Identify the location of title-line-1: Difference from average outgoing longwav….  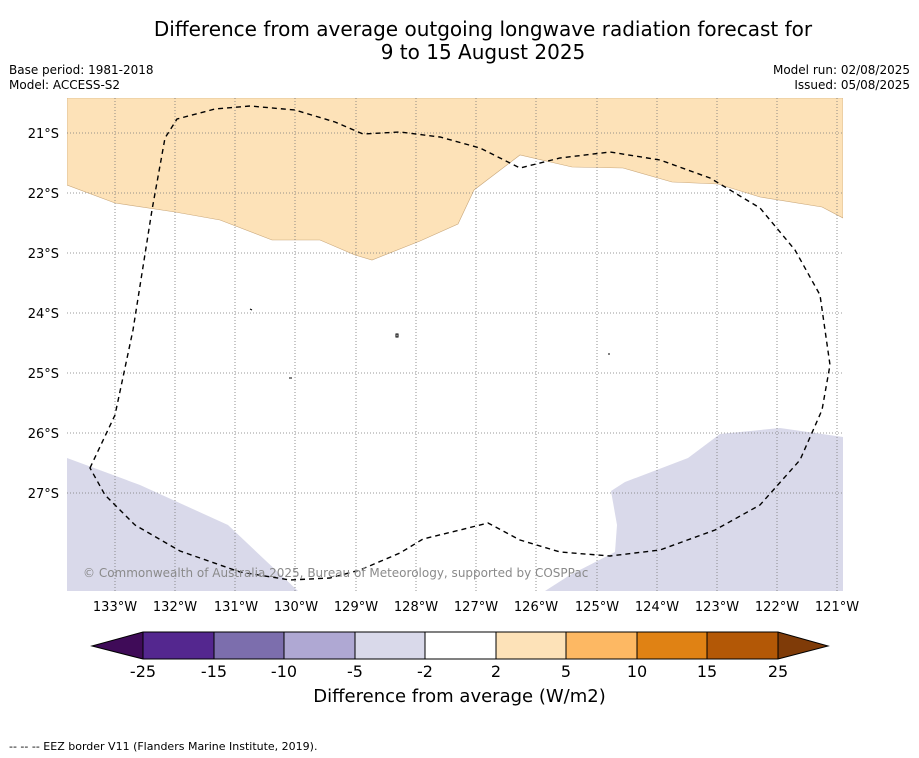
(483, 29).